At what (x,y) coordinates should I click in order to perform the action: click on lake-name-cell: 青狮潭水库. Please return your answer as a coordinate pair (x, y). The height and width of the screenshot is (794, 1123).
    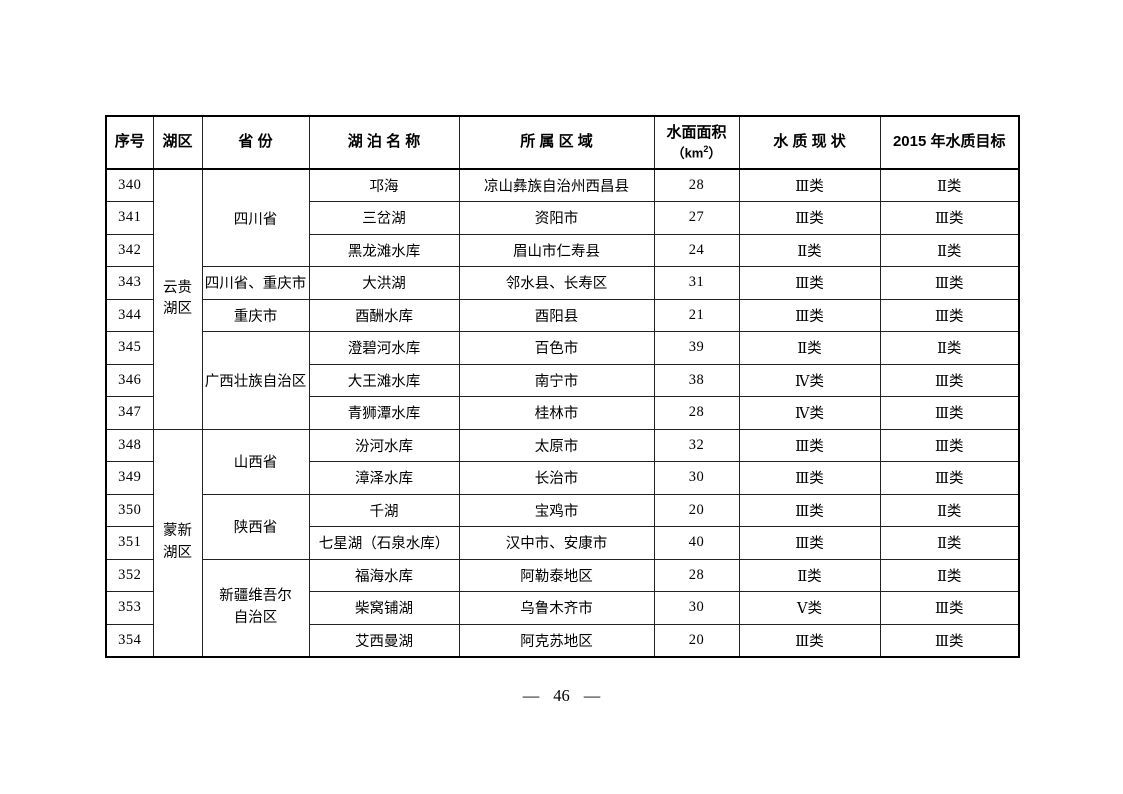
    Looking at the image, I should click on (384, 413).